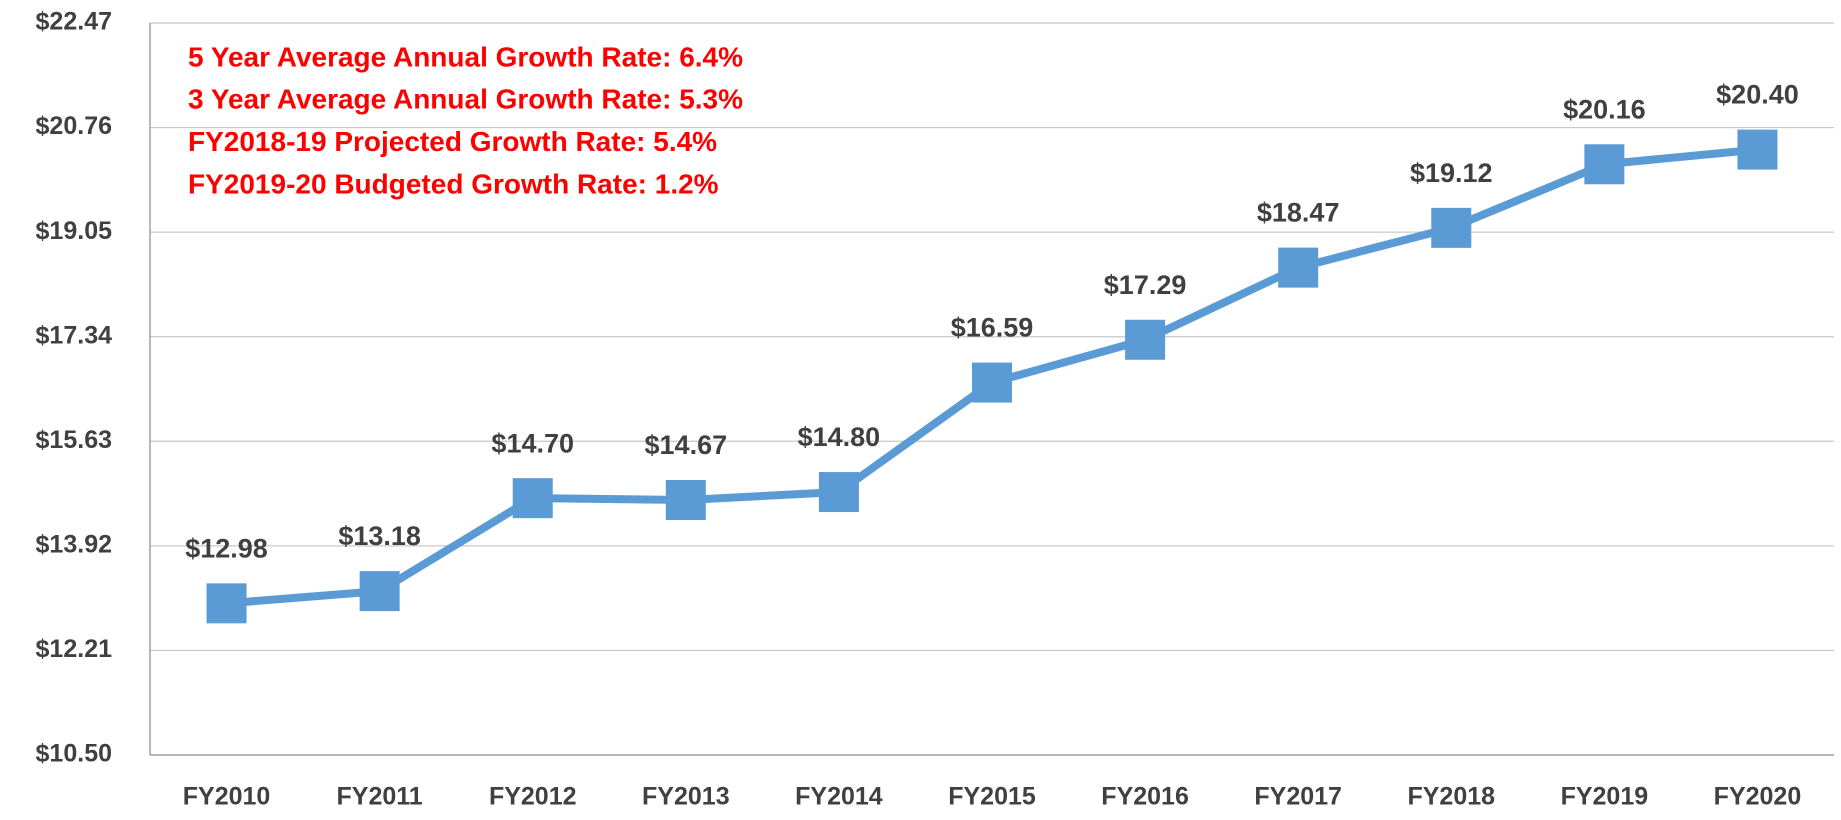 The height and width of the screenshot is (820, 1841). Describe the element at coordinates (465, 56) in the screenshot. I see `annotation: 5 Year Average Annual Growth Rate: 6.4%` at that location.